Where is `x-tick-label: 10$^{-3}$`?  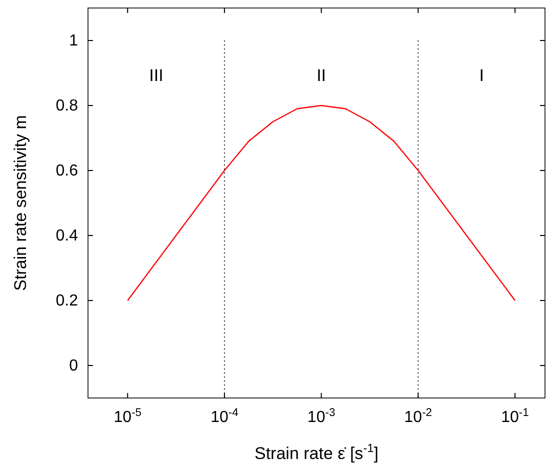
x-tick-label: 10$^{-3}$ is located at coordinates (321, 416).